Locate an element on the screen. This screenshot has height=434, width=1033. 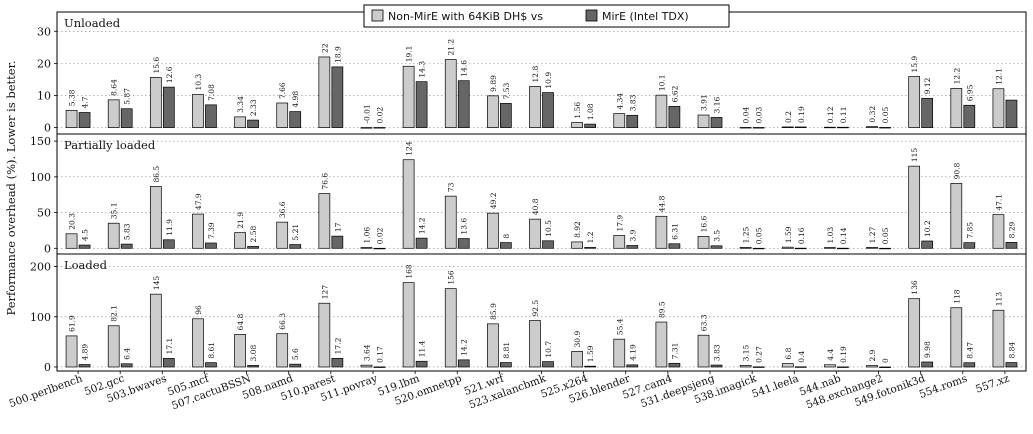
value-label: 9.98 is located at coordinates (927, 349).